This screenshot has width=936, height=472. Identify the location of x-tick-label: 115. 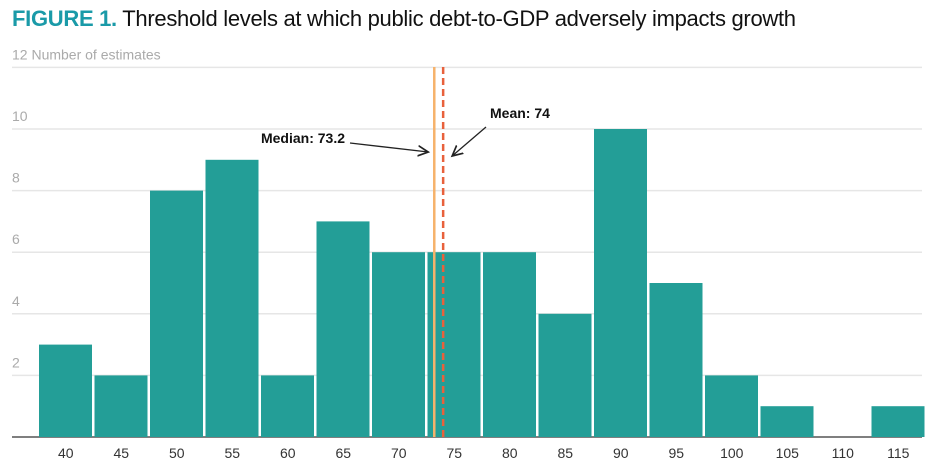
(898, 453).